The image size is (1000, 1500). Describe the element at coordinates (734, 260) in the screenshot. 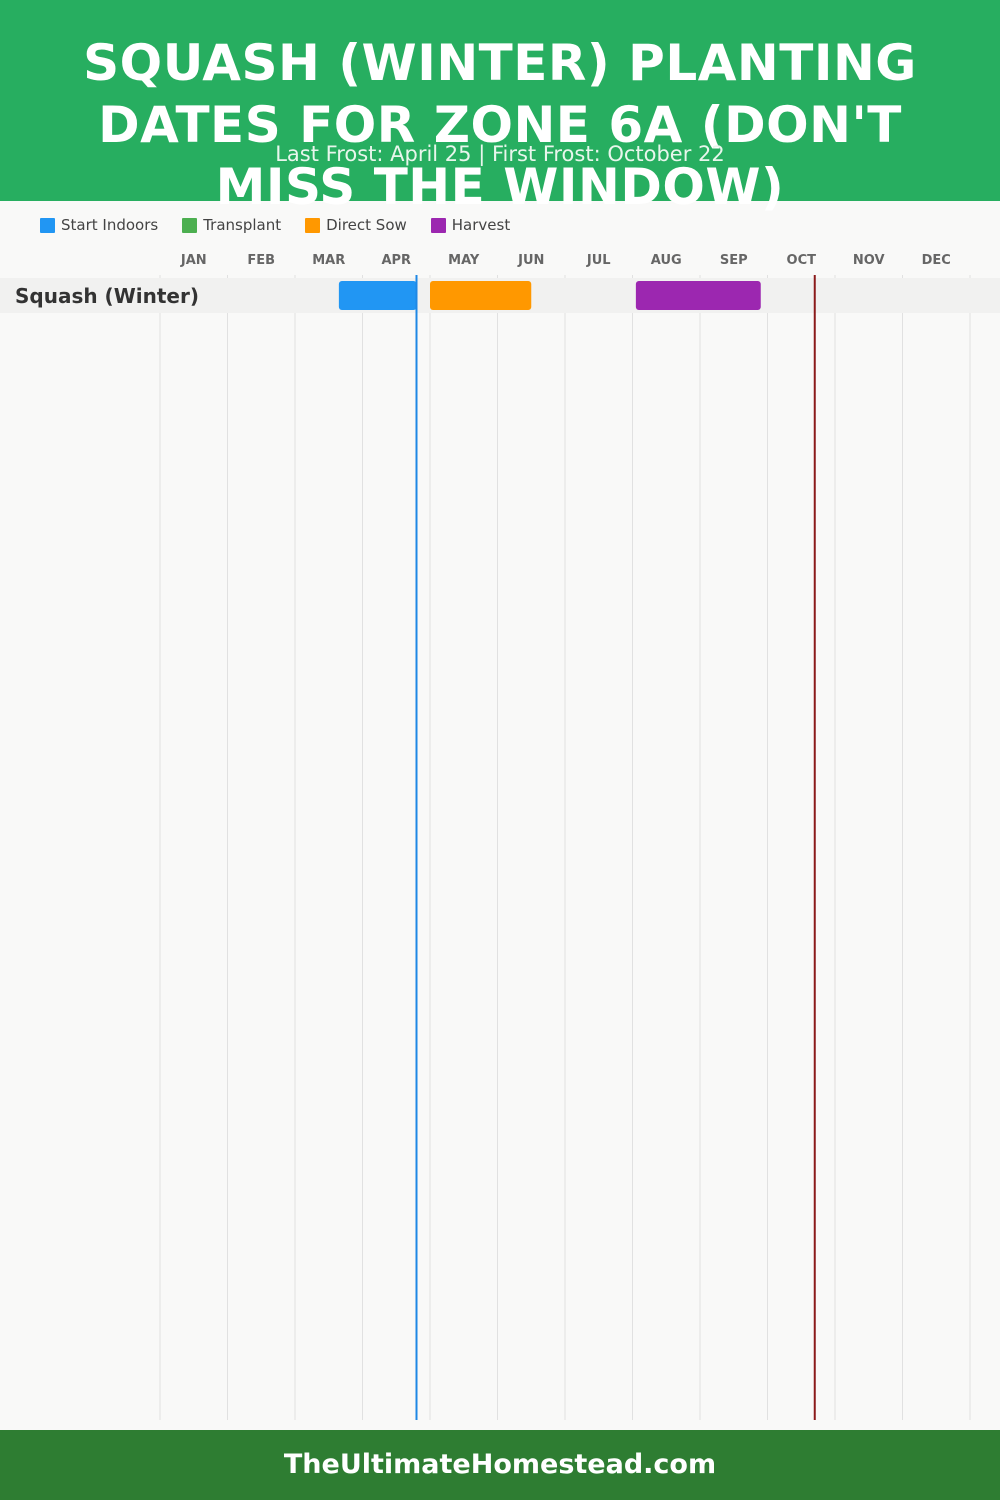

I see `month-label-sep: SEP` at that location.